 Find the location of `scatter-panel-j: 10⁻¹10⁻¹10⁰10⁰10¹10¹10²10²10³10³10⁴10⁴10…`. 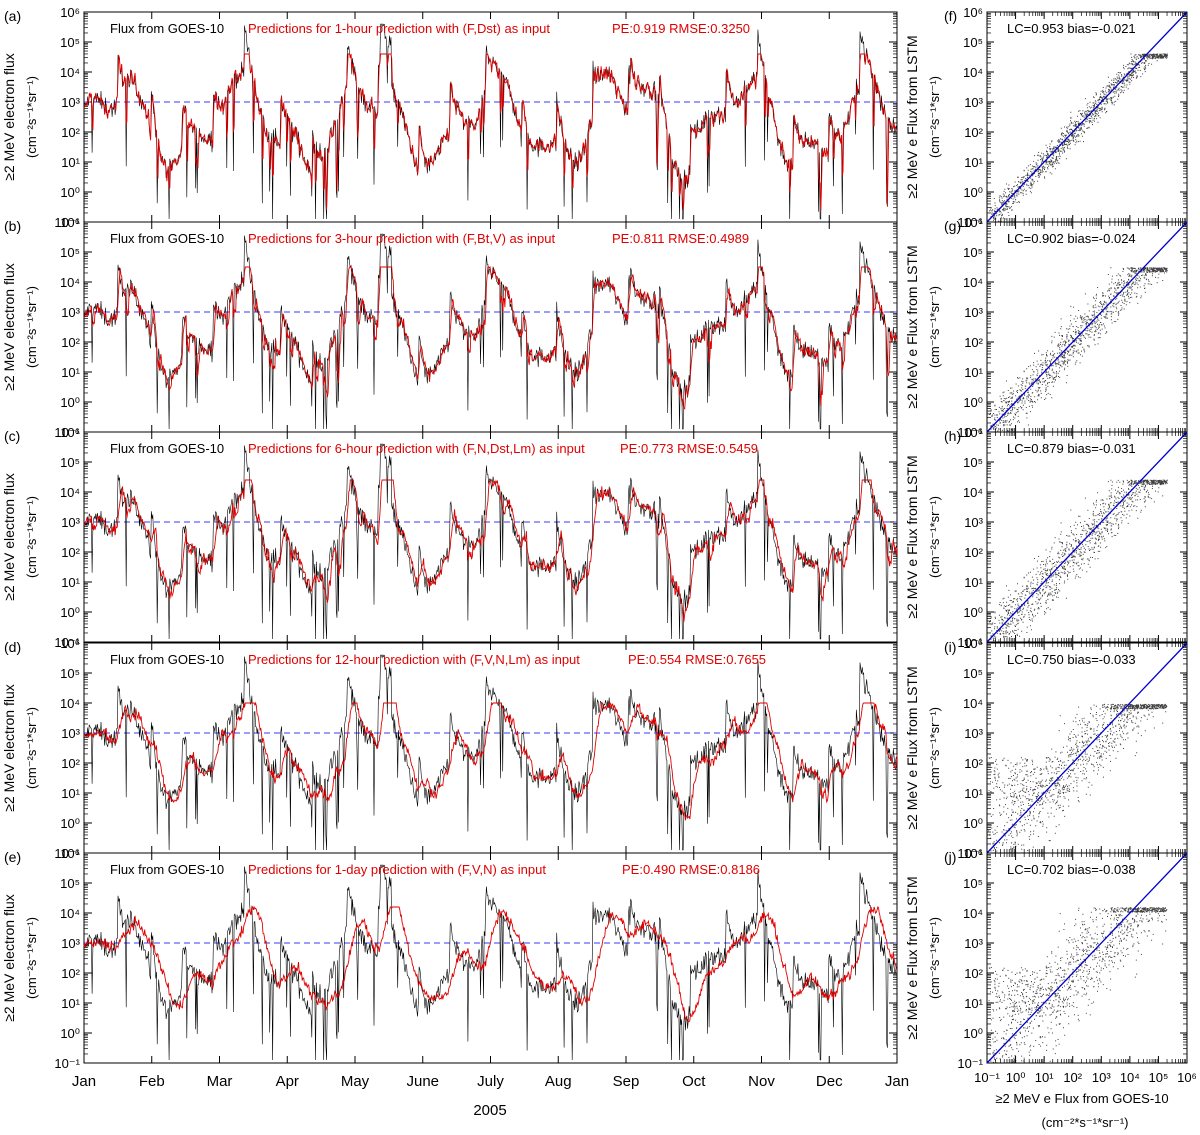

scatter-panel-j: 10⁻¹10⁻¹10⁰10⁰10¹10¹10²10²10³10³10⁴10⁴10… is located at coordinates (1050, 965).